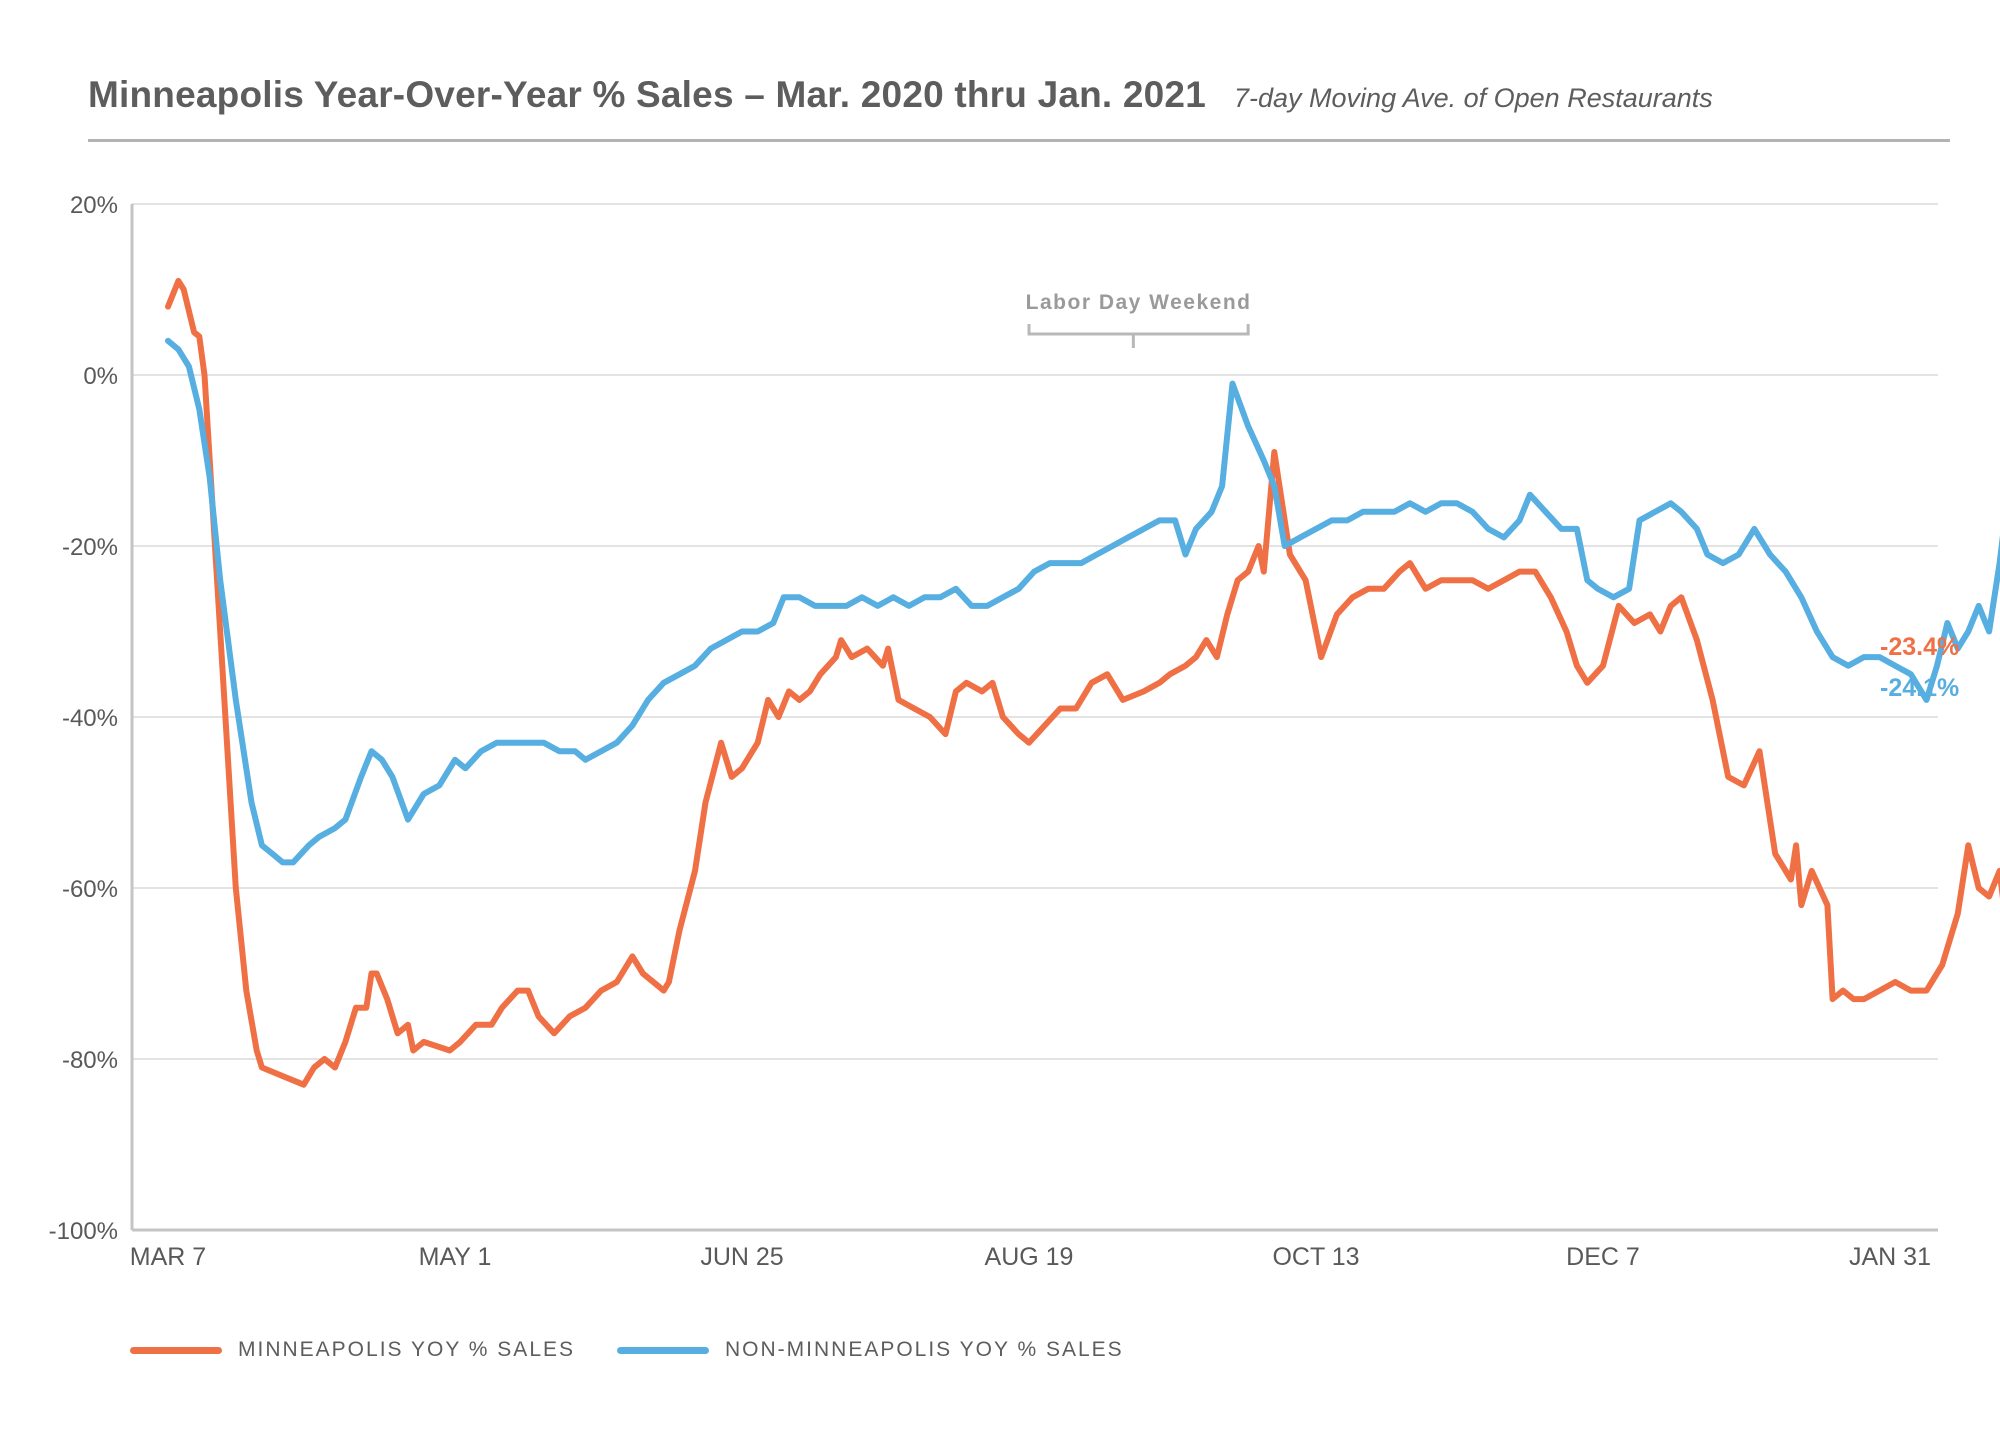 This screenshot has width=2000, height=1432. What do you see at coordinates (90, 547) in the screenshot?
I see `y-tick-label: -20%` at bounding box center [90, 547].